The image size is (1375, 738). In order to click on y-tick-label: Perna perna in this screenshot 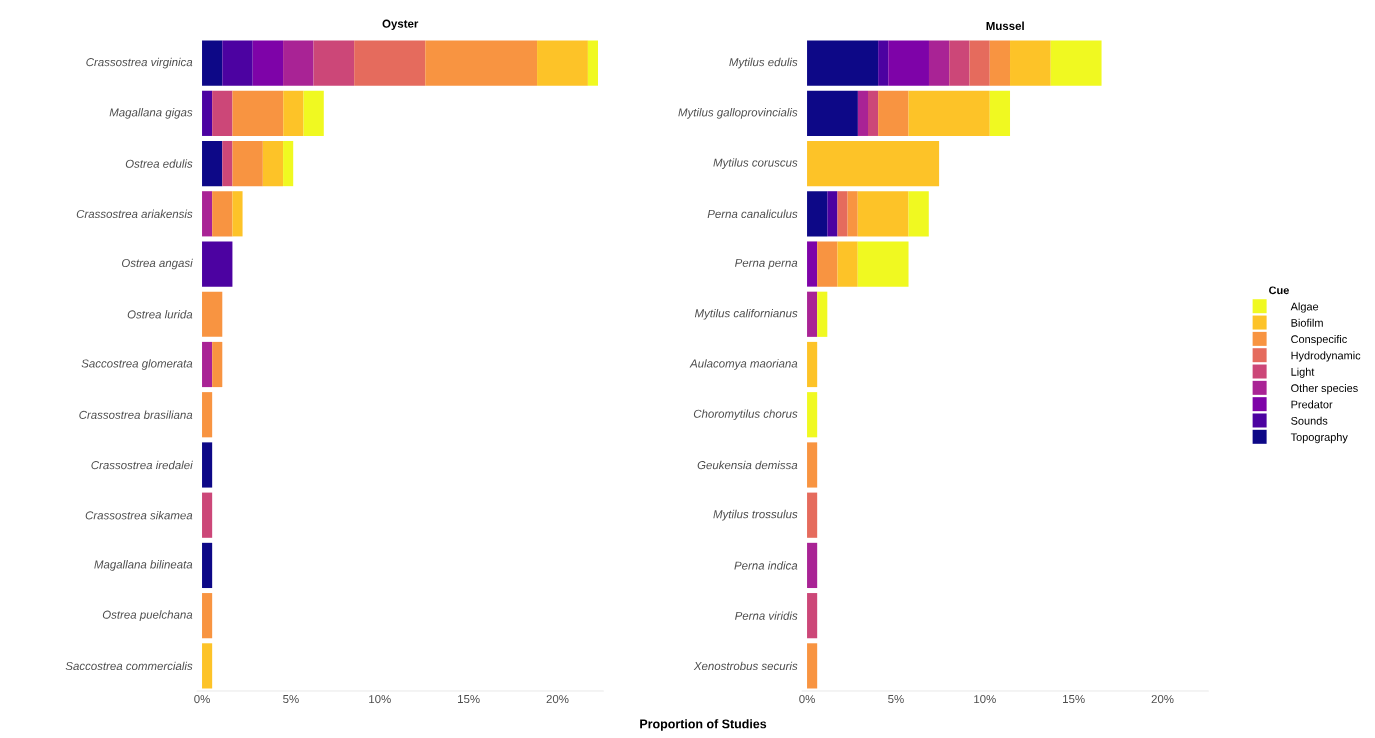, I will do `click(766, 264)`.